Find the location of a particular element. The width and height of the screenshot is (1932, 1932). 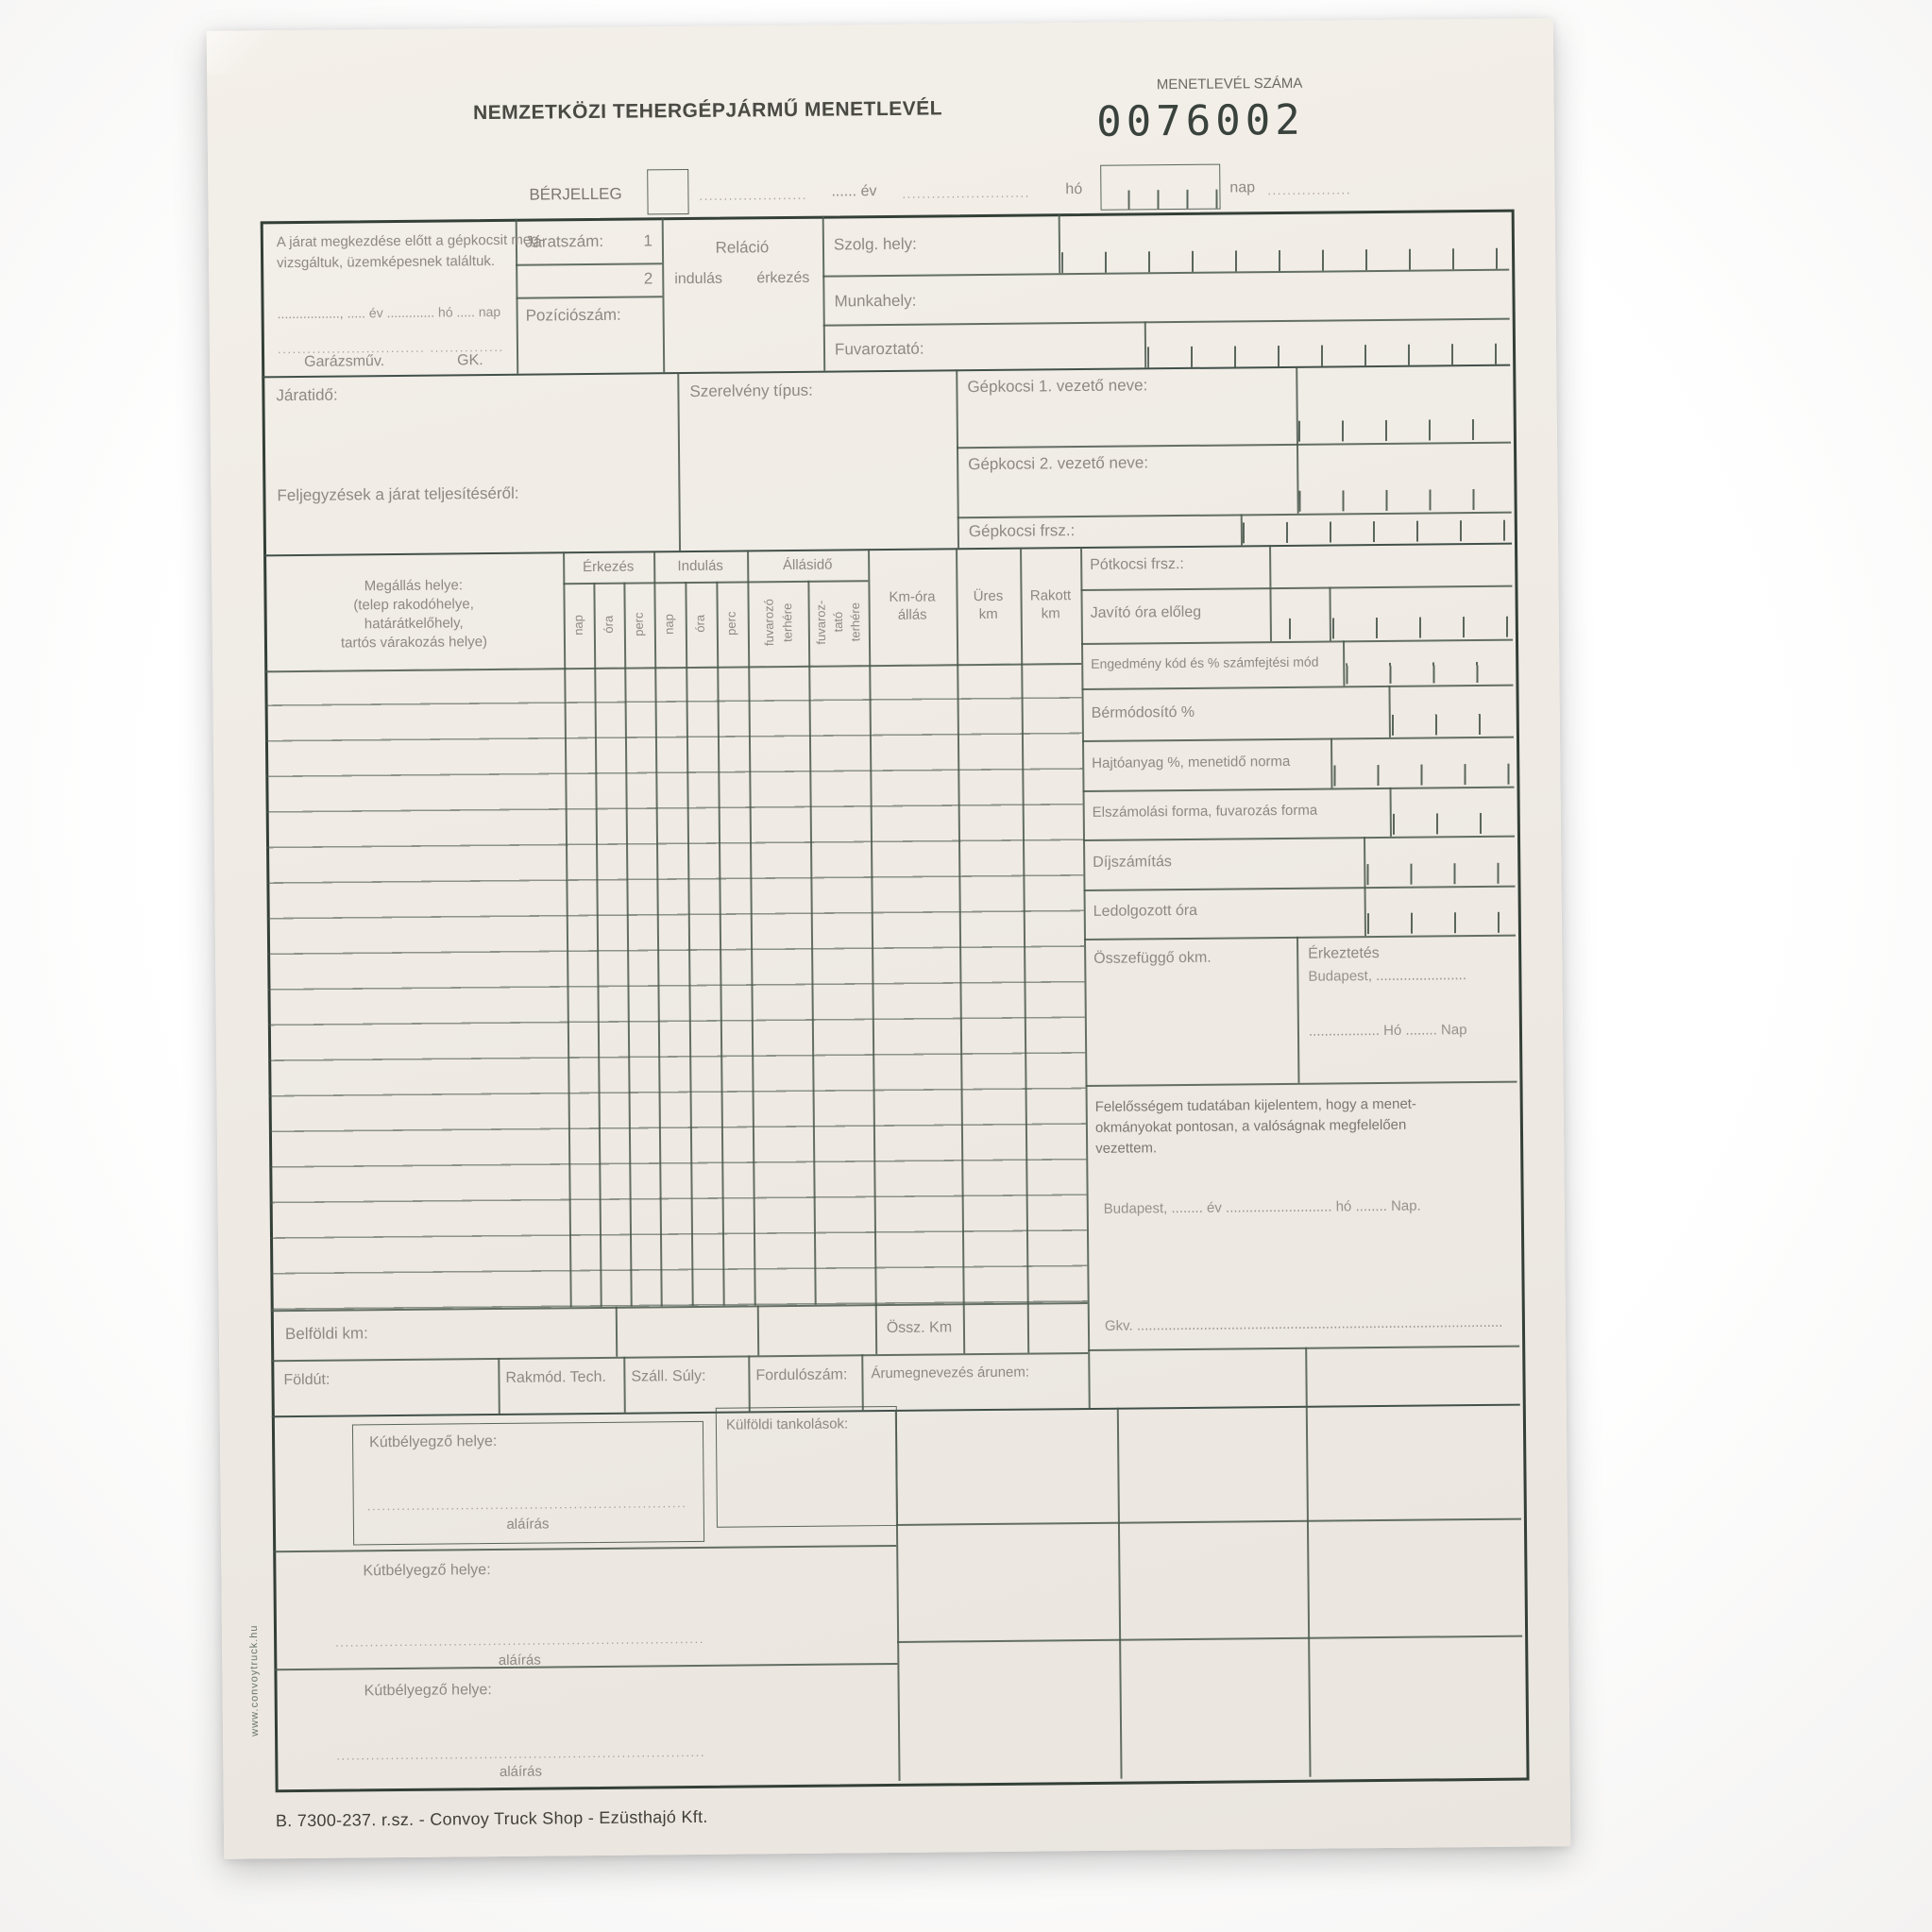

stops-empty-rows is located at coordinates (676, 987).